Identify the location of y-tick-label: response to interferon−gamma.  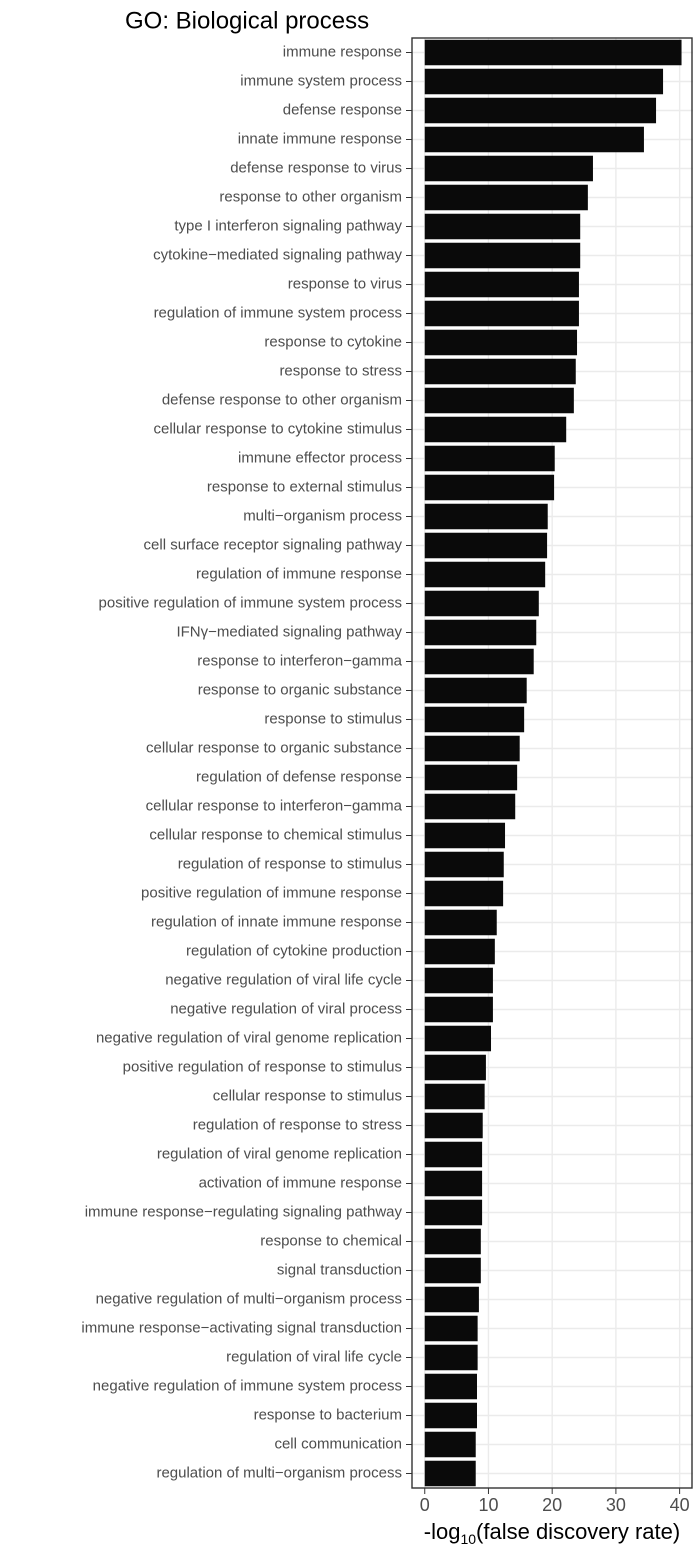
(299, 660).